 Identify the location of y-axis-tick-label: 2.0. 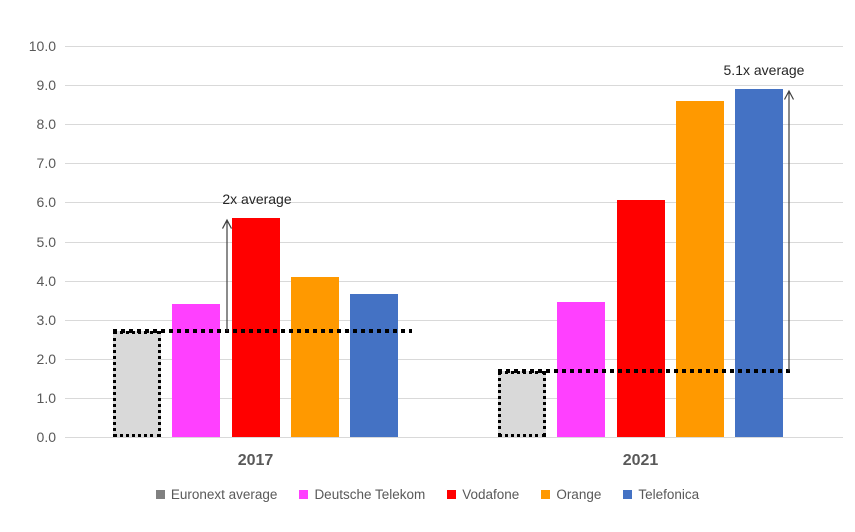
(46, 358).